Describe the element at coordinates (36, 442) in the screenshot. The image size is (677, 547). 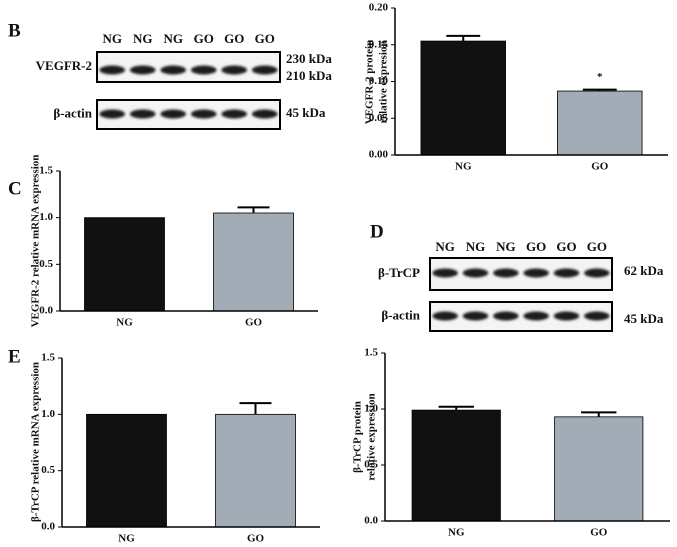
I see `y-axis-label: β-TrCP relative mRNA expression` at that location.